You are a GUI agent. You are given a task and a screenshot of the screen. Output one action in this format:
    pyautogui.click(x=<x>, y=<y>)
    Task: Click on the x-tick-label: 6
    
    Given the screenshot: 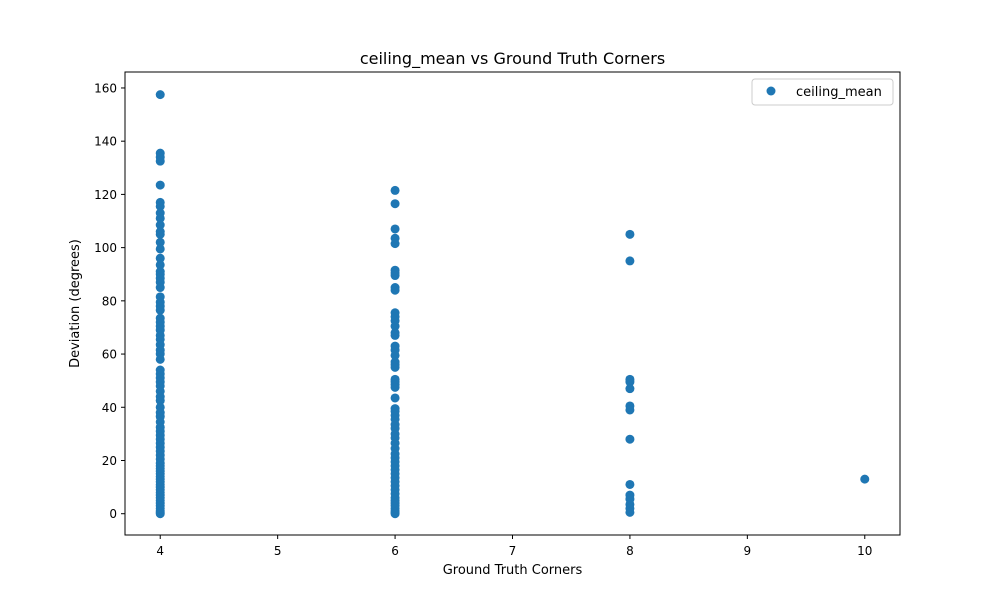 What is the action you would take?
    pyautogui.click(x=395, y=551)
    